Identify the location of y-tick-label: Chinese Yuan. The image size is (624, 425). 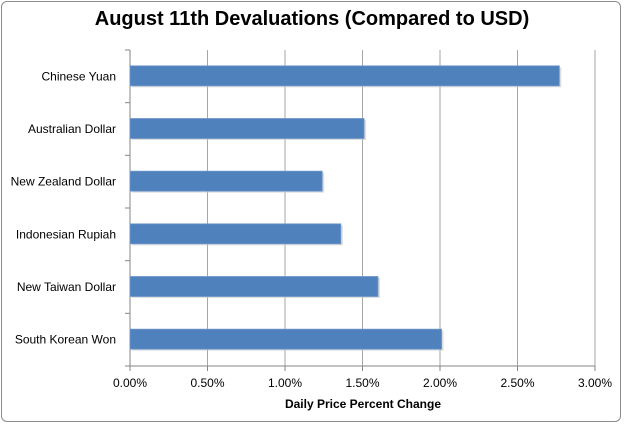
(78, 76).